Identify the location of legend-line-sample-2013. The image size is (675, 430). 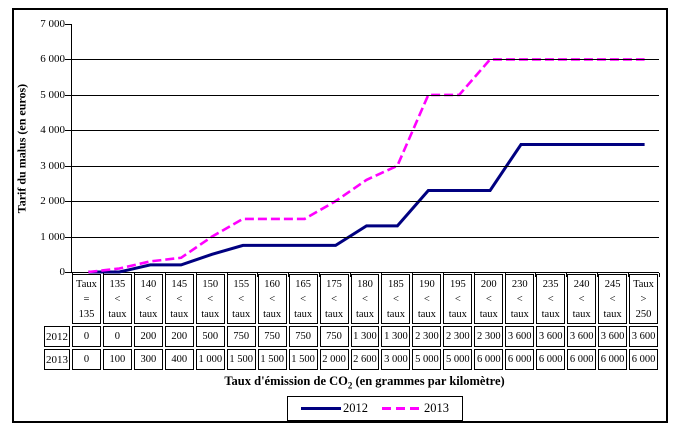
(402, 408).